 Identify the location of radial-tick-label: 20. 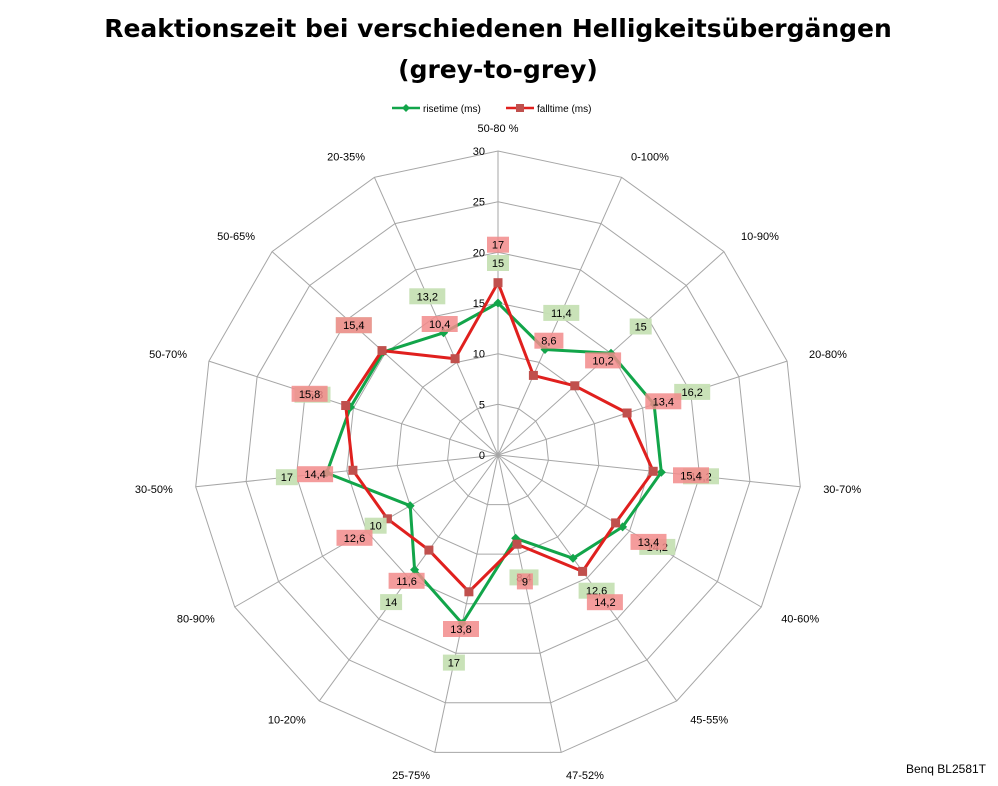
(479, 253).